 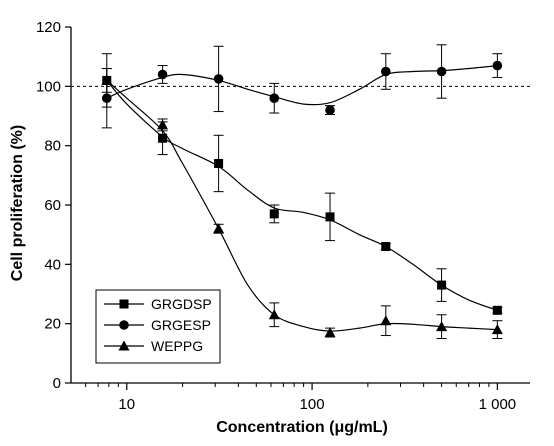 What do you see at coordinates (124, 304) in the screenshot?
I see `legend-marker-grgdsp` at bounding box center [124, 304].